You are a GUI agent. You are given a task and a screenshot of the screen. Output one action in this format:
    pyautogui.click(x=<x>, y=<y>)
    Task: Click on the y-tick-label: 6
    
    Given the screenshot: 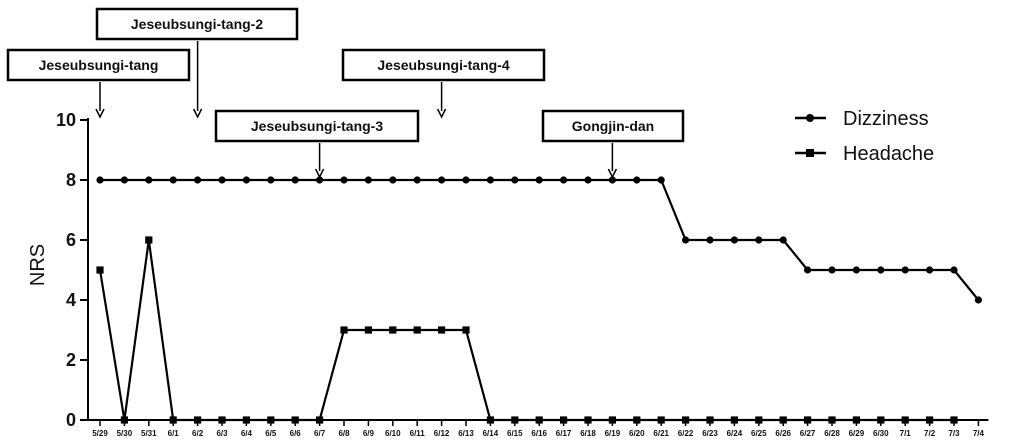 What is the action you would take?
    pyautogui.click(x=71, y=240)
    